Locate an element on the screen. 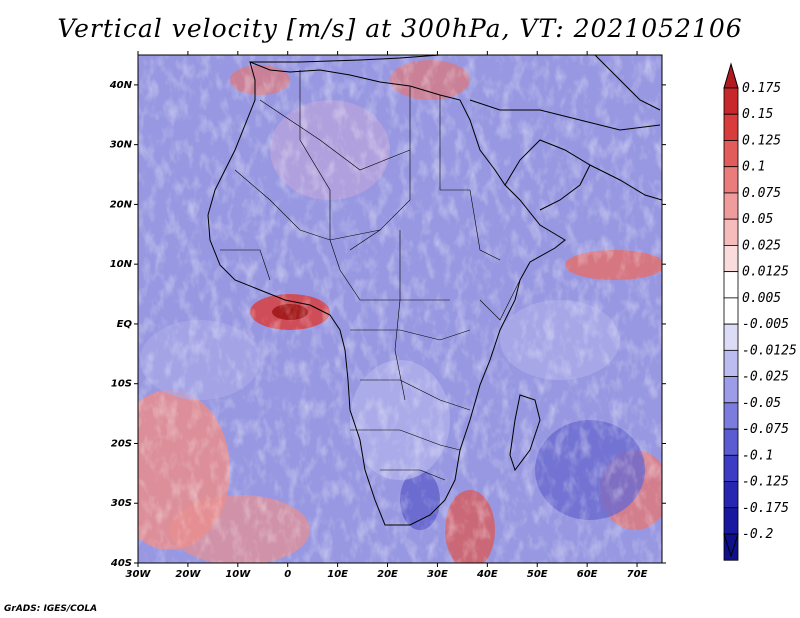 The width and height of the screenshot is (800, 618). colorbar-label: 0.005 is located at coordinates (761, 298).